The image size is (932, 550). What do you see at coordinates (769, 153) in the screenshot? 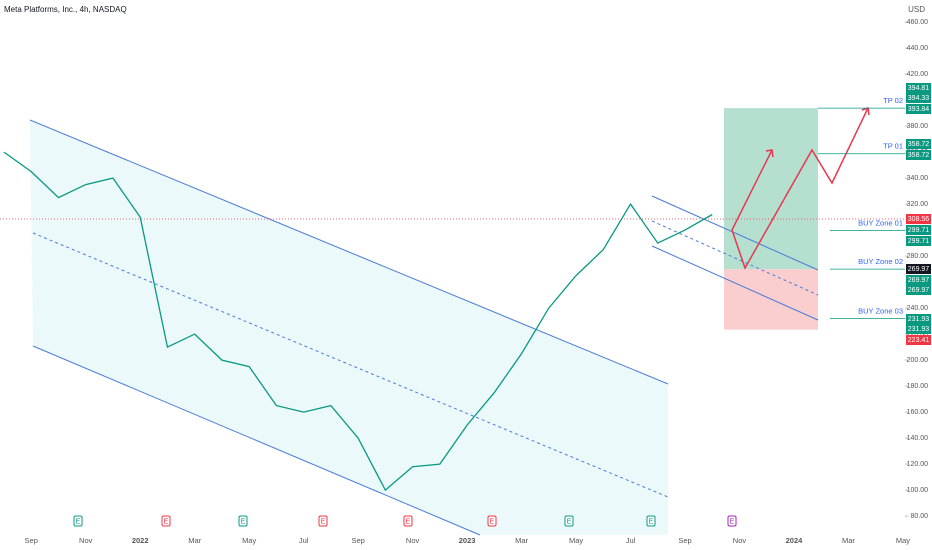
I see `arrow-head` at bounding box center [769, 153].